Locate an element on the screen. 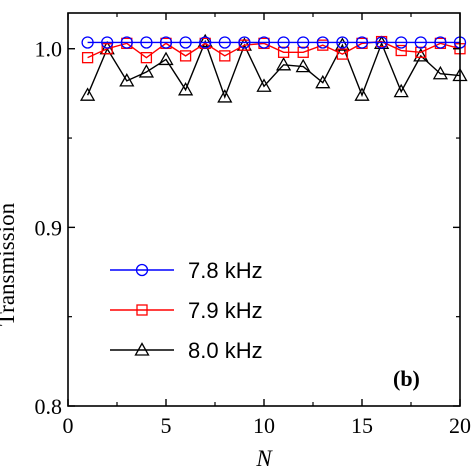  legend-label: 8.0 kHz is located at coordinates (225, 350).